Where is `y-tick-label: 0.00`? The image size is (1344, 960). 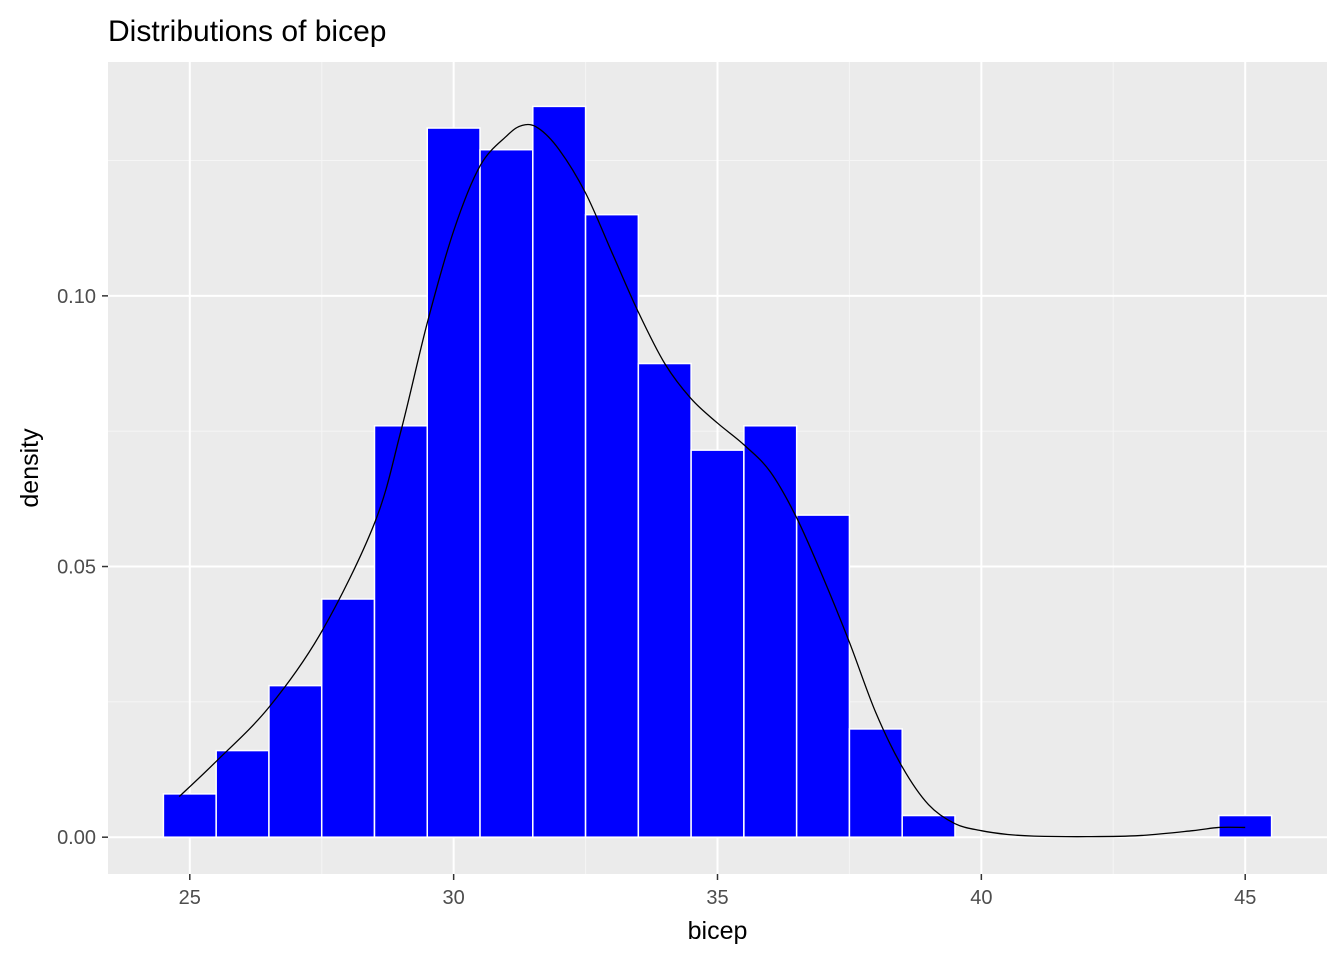 y-tick-label: 0.00 is located at coordinates (76, 838).